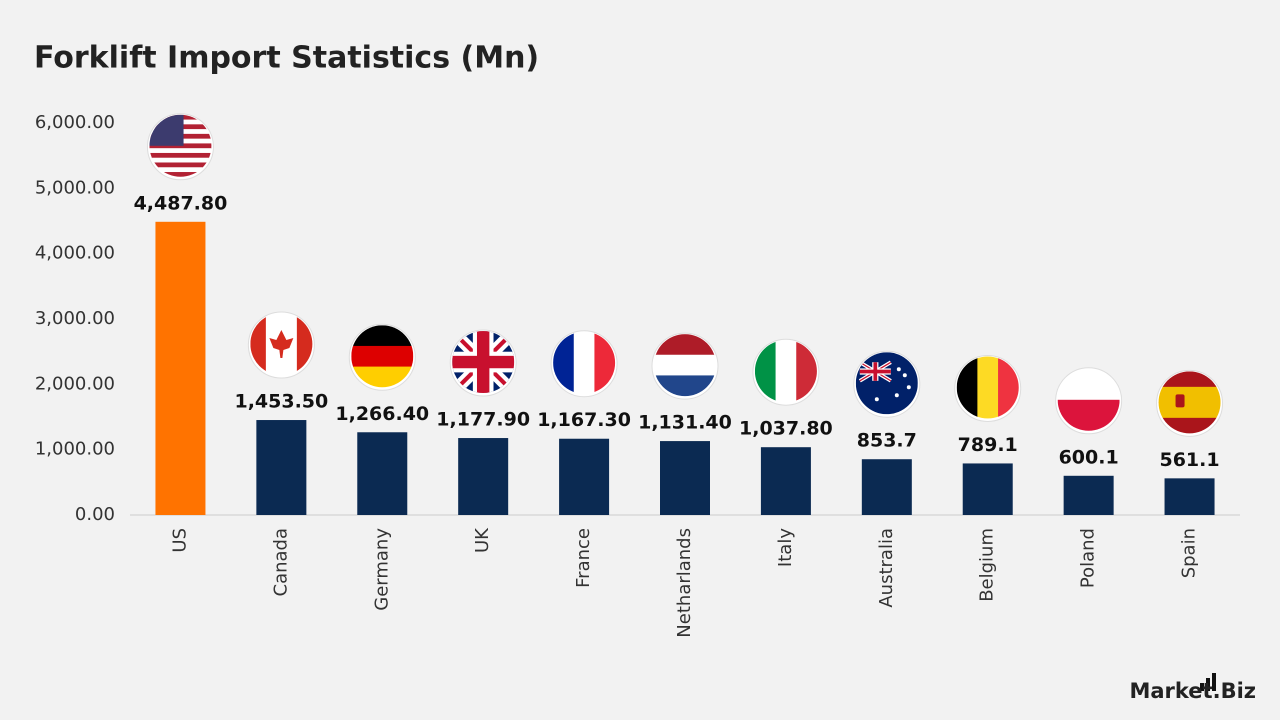 The image size is (1280, 720). Describe the element at coordinates (685, 423) in the screenshot. I see `value-label: 1,131.40` at that location.